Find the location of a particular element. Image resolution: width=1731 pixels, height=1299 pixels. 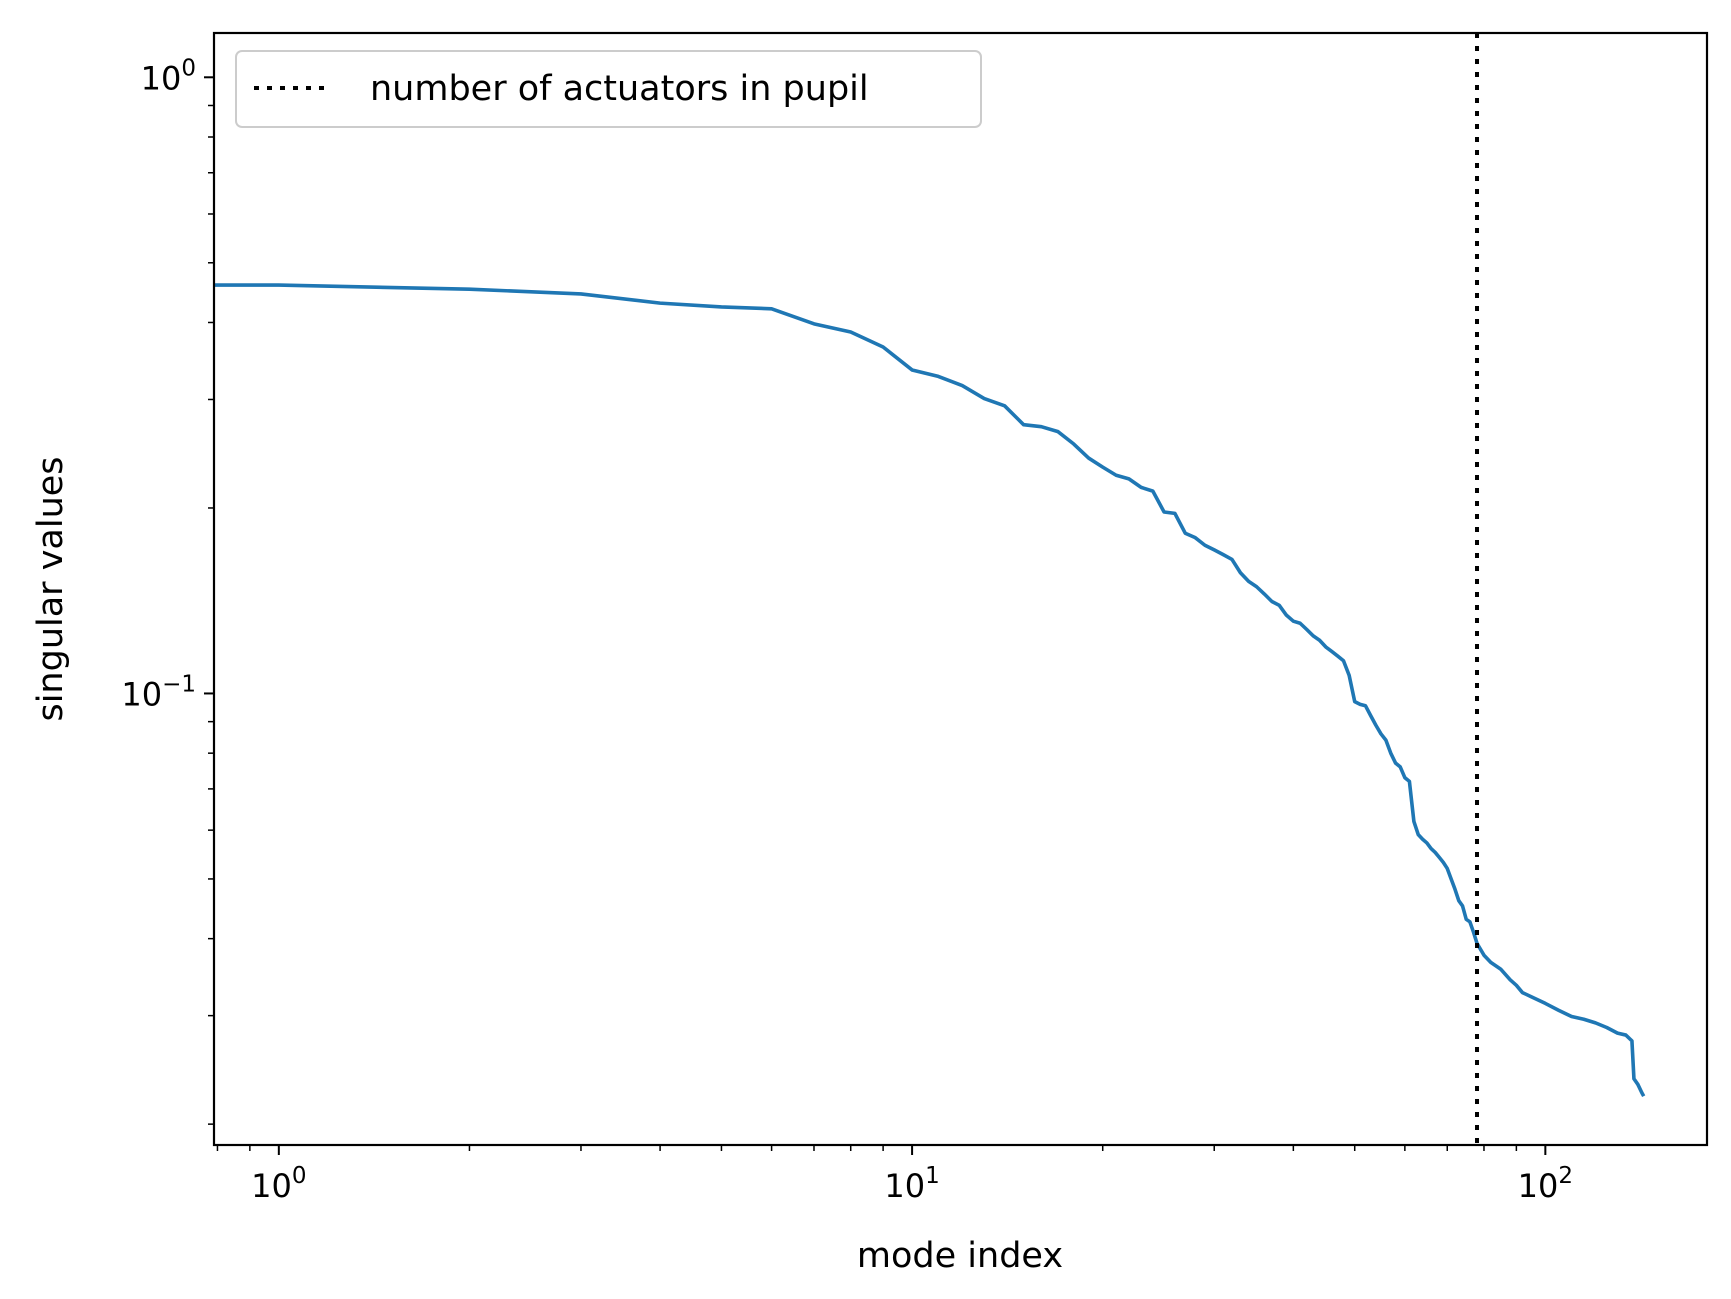

y-axis-label: singular values is located at coordinates (51, 588).